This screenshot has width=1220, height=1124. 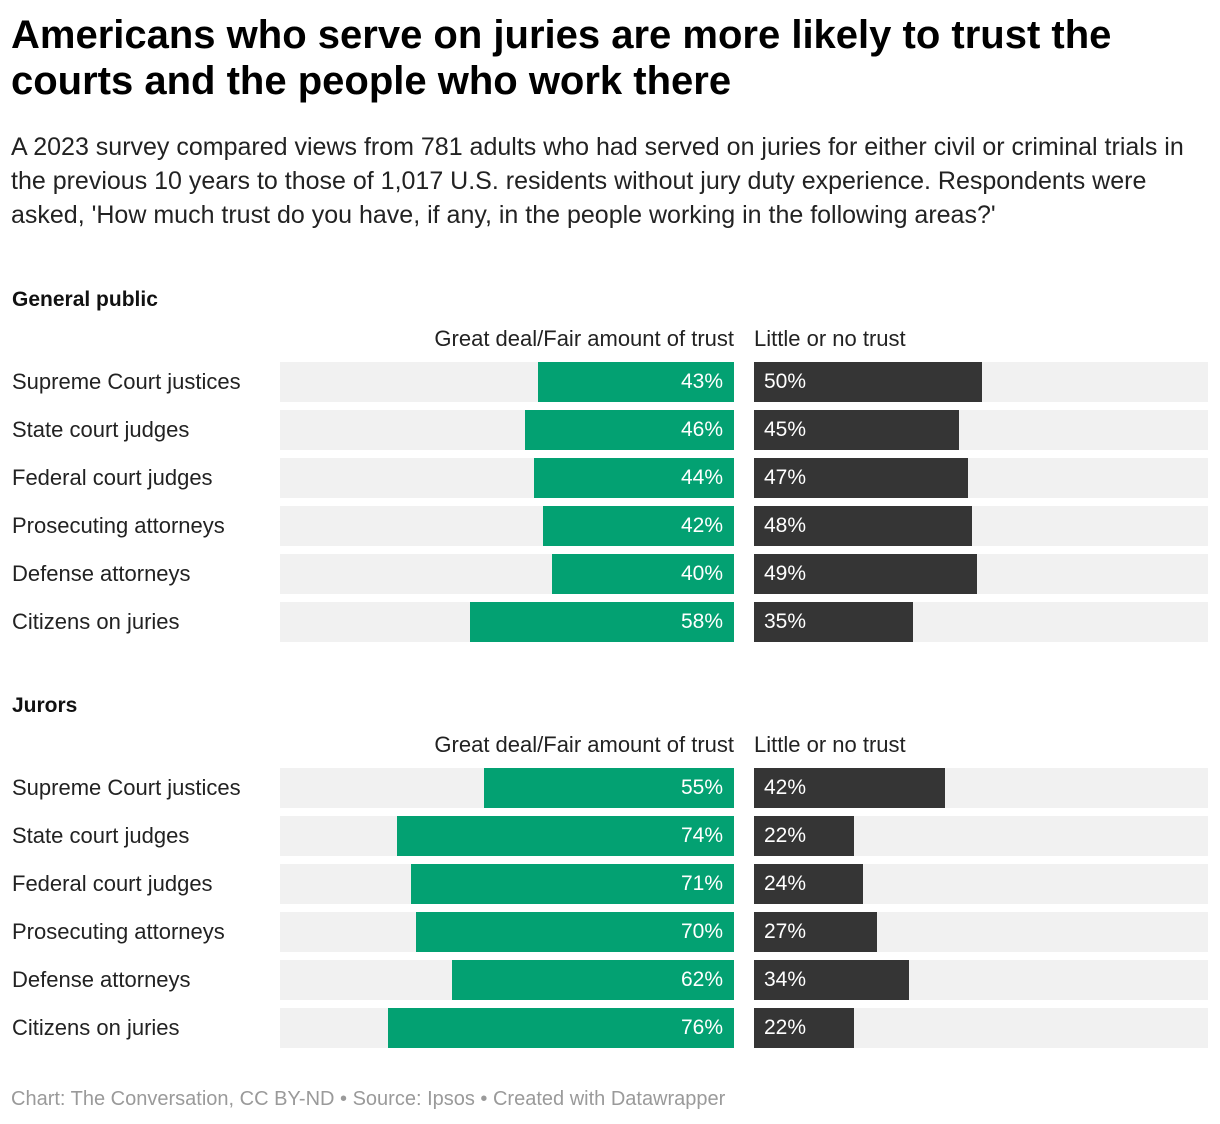 I want to click on bar-value-label: 55%, so click(x=701, y=787).